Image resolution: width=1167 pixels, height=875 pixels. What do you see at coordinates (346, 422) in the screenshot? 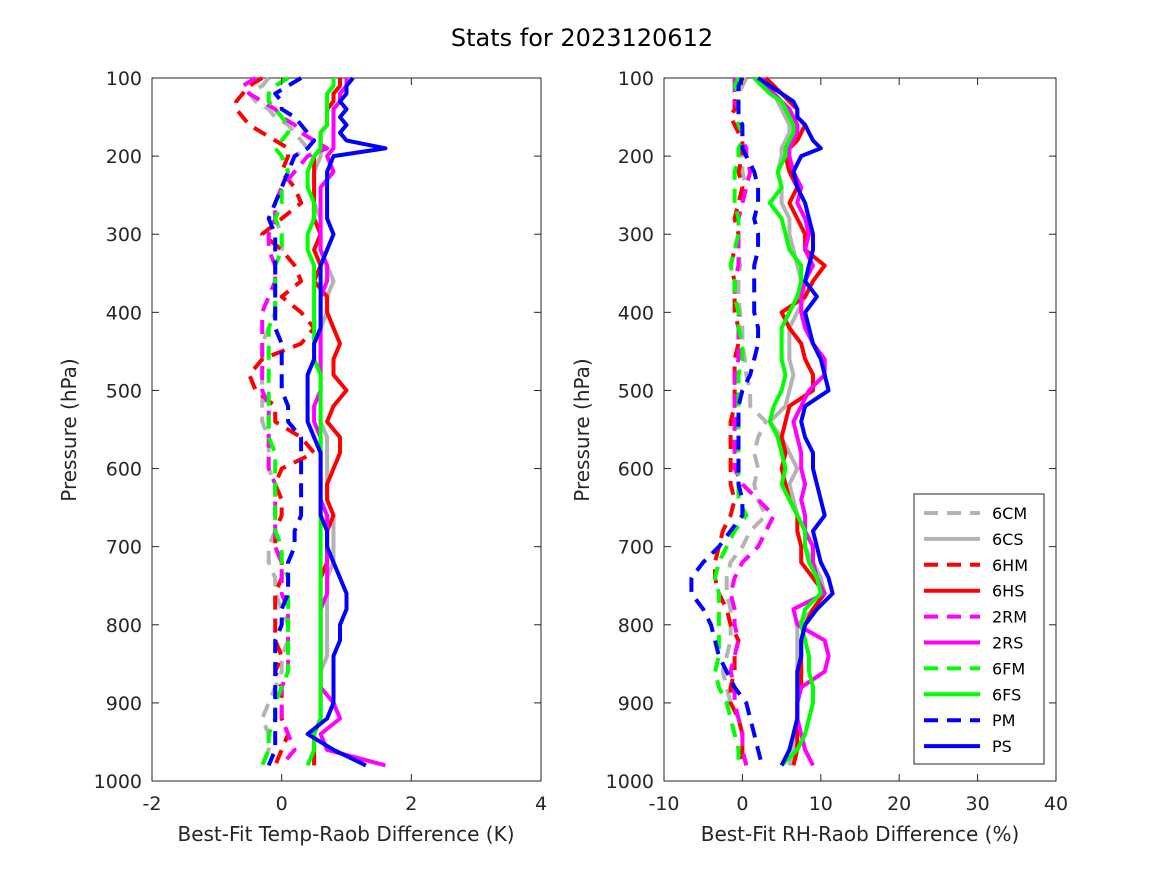
I see `temp-series-ps` at bounding box center [346, 422].